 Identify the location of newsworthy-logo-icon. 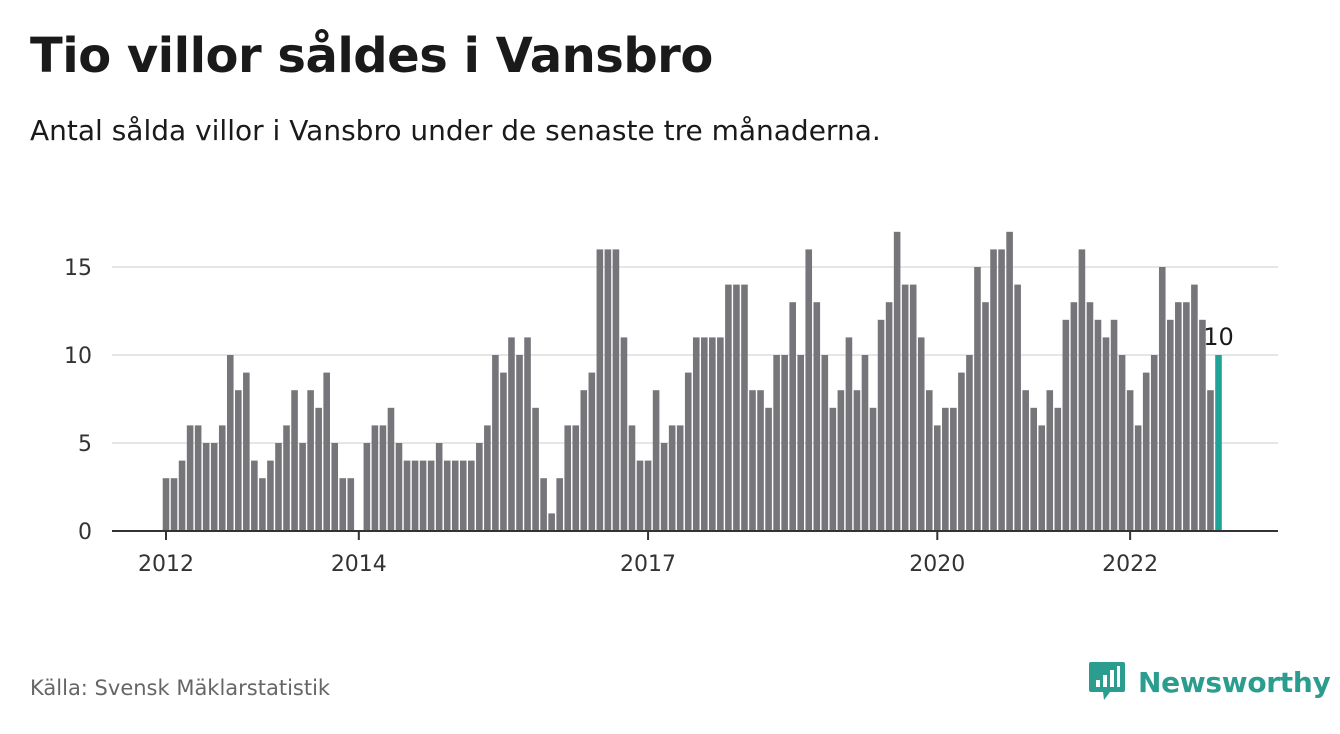
(1107, 681).